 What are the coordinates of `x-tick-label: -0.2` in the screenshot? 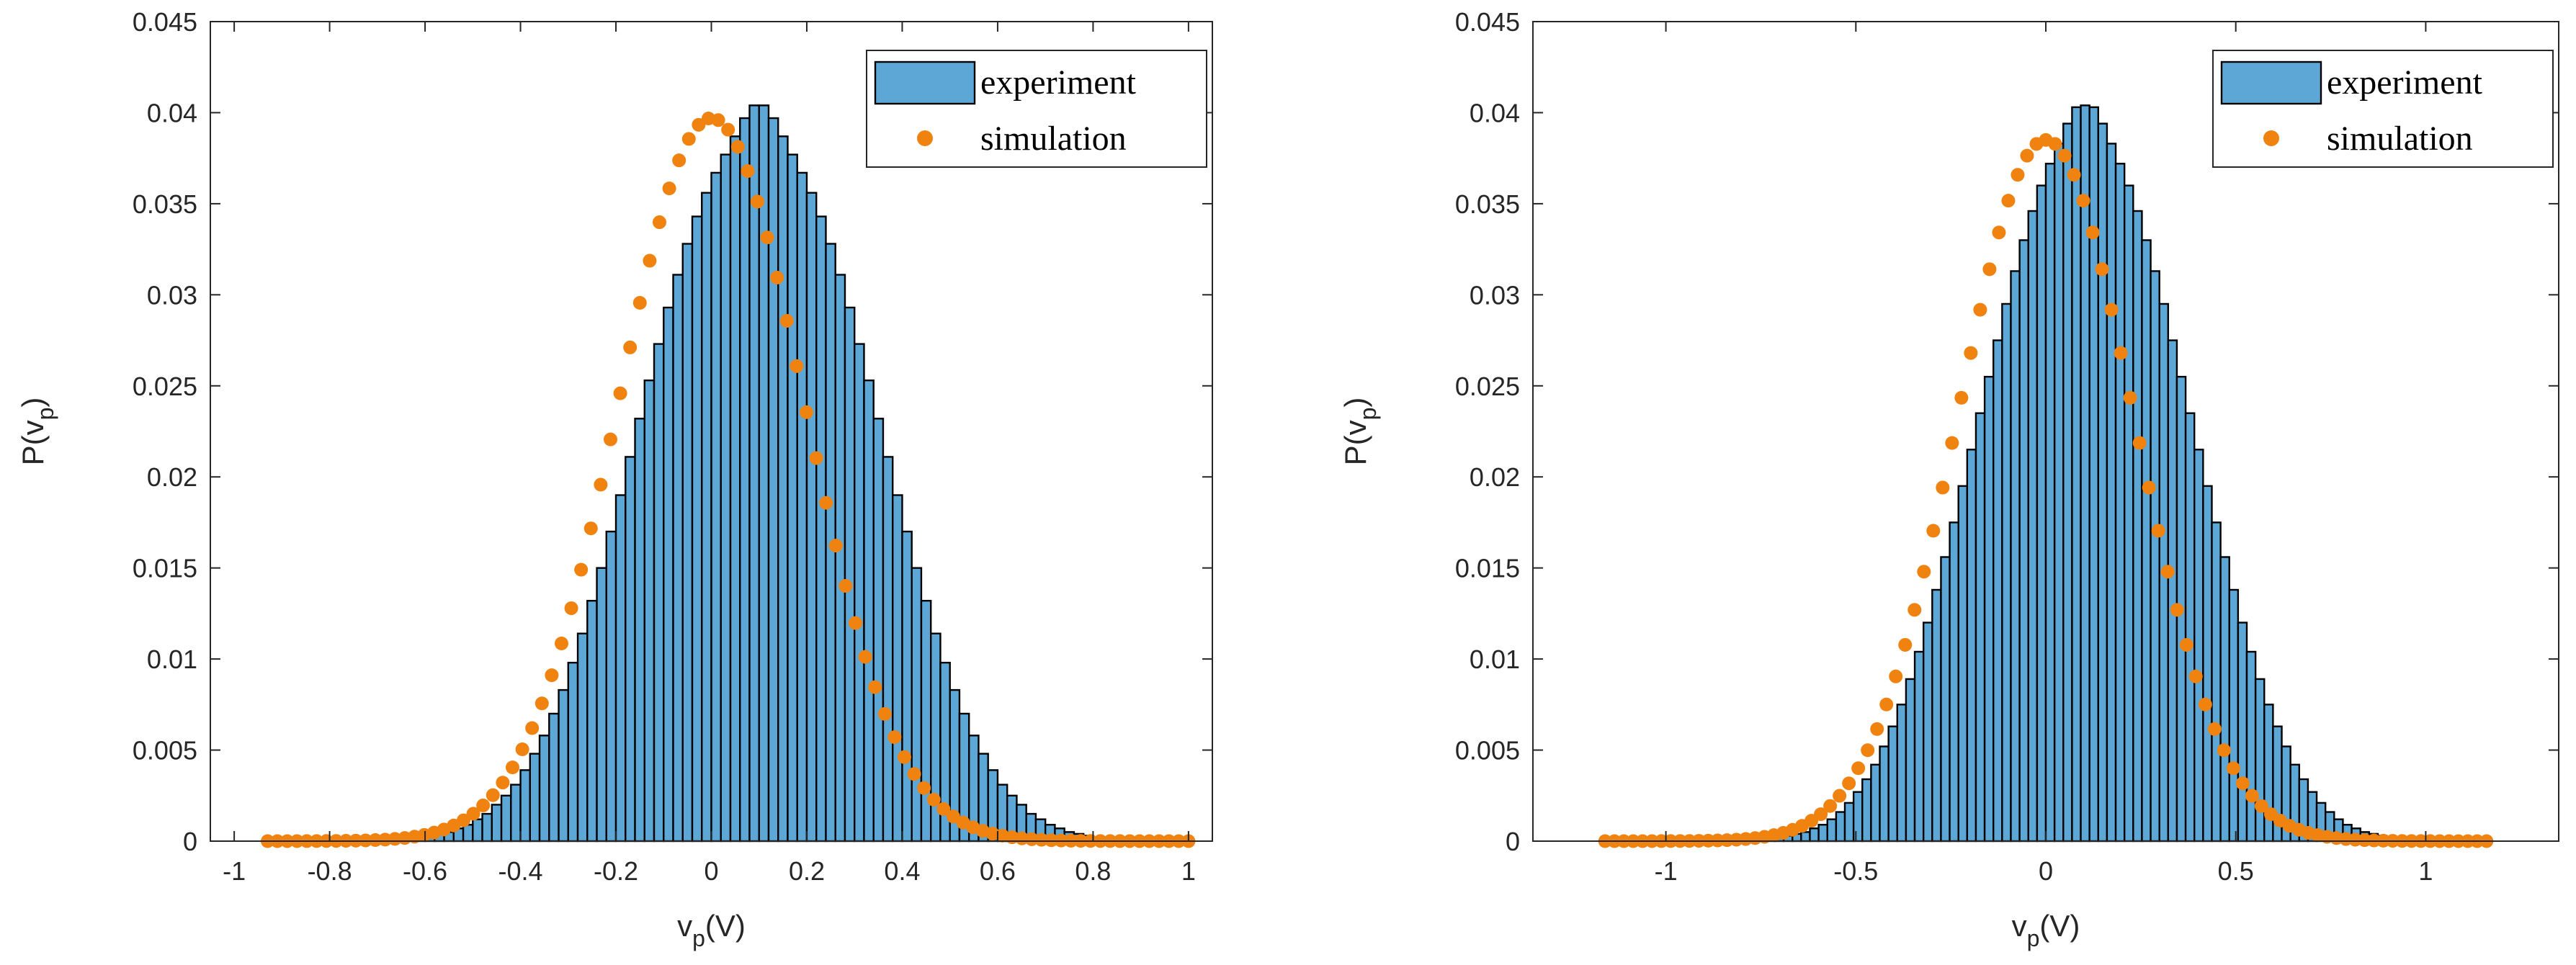 It's located at (616, 871).